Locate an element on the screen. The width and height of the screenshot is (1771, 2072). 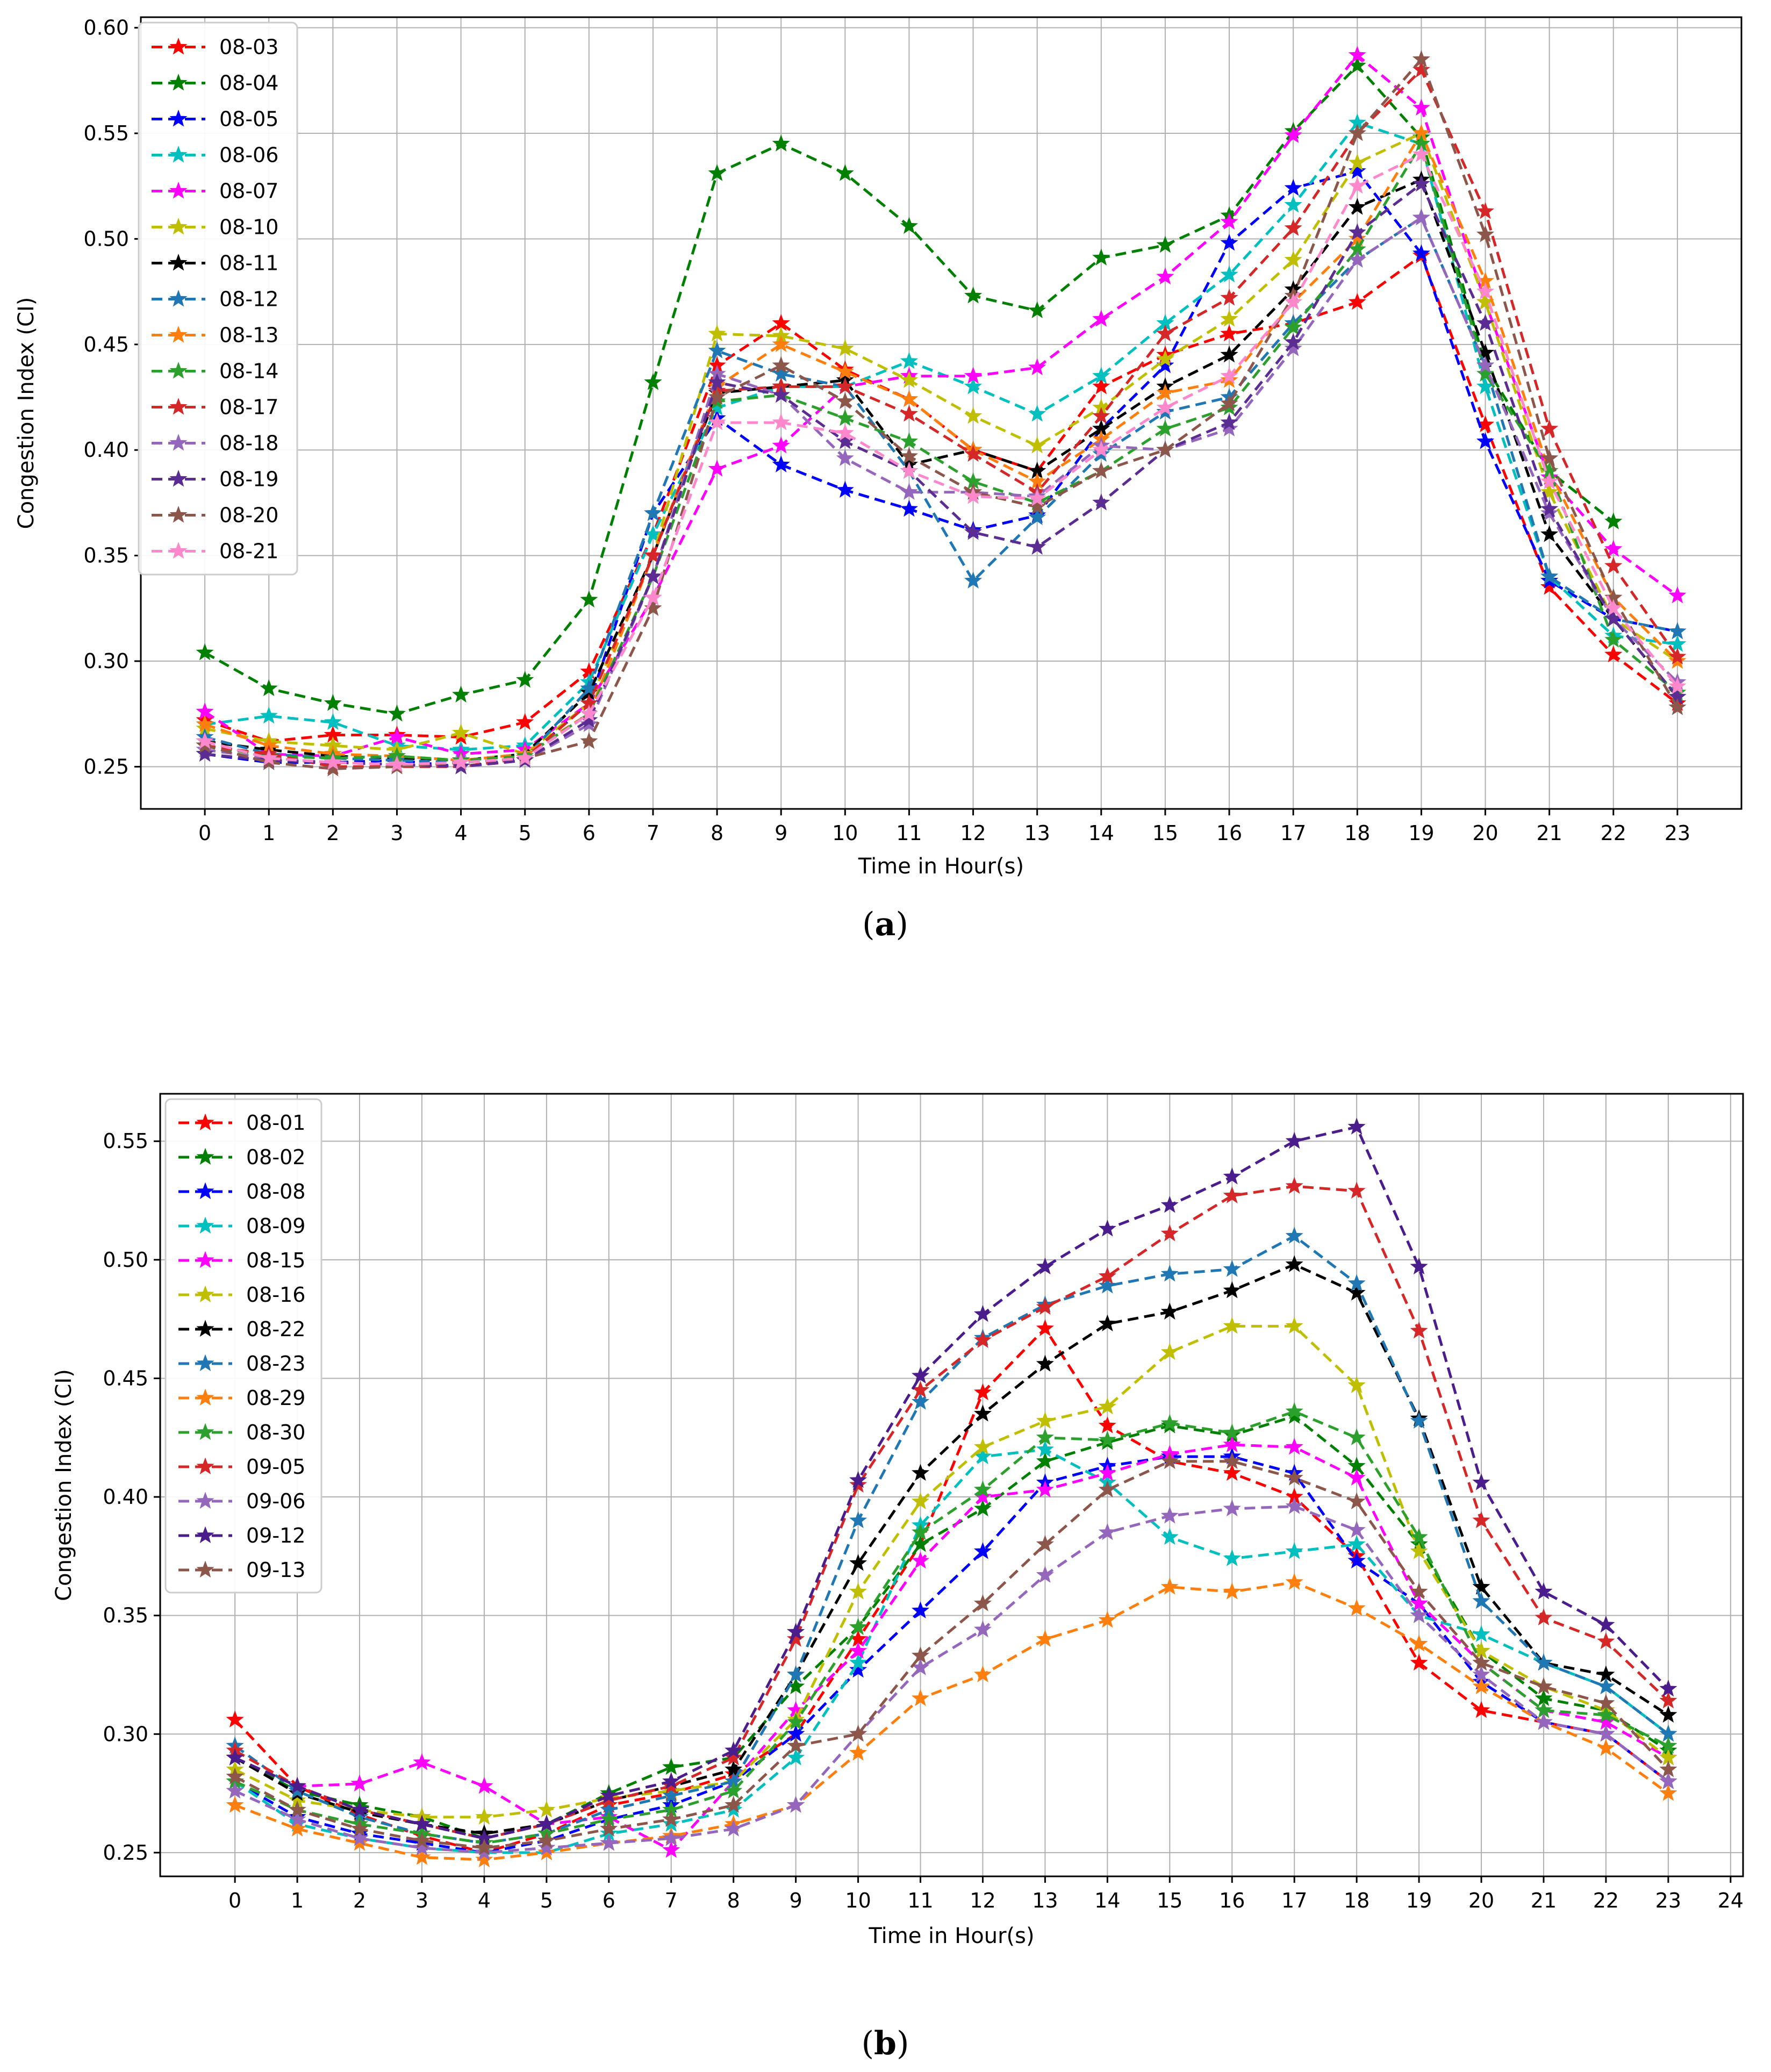
x-tick-label: 6 is located at coordinates (609, 1900).